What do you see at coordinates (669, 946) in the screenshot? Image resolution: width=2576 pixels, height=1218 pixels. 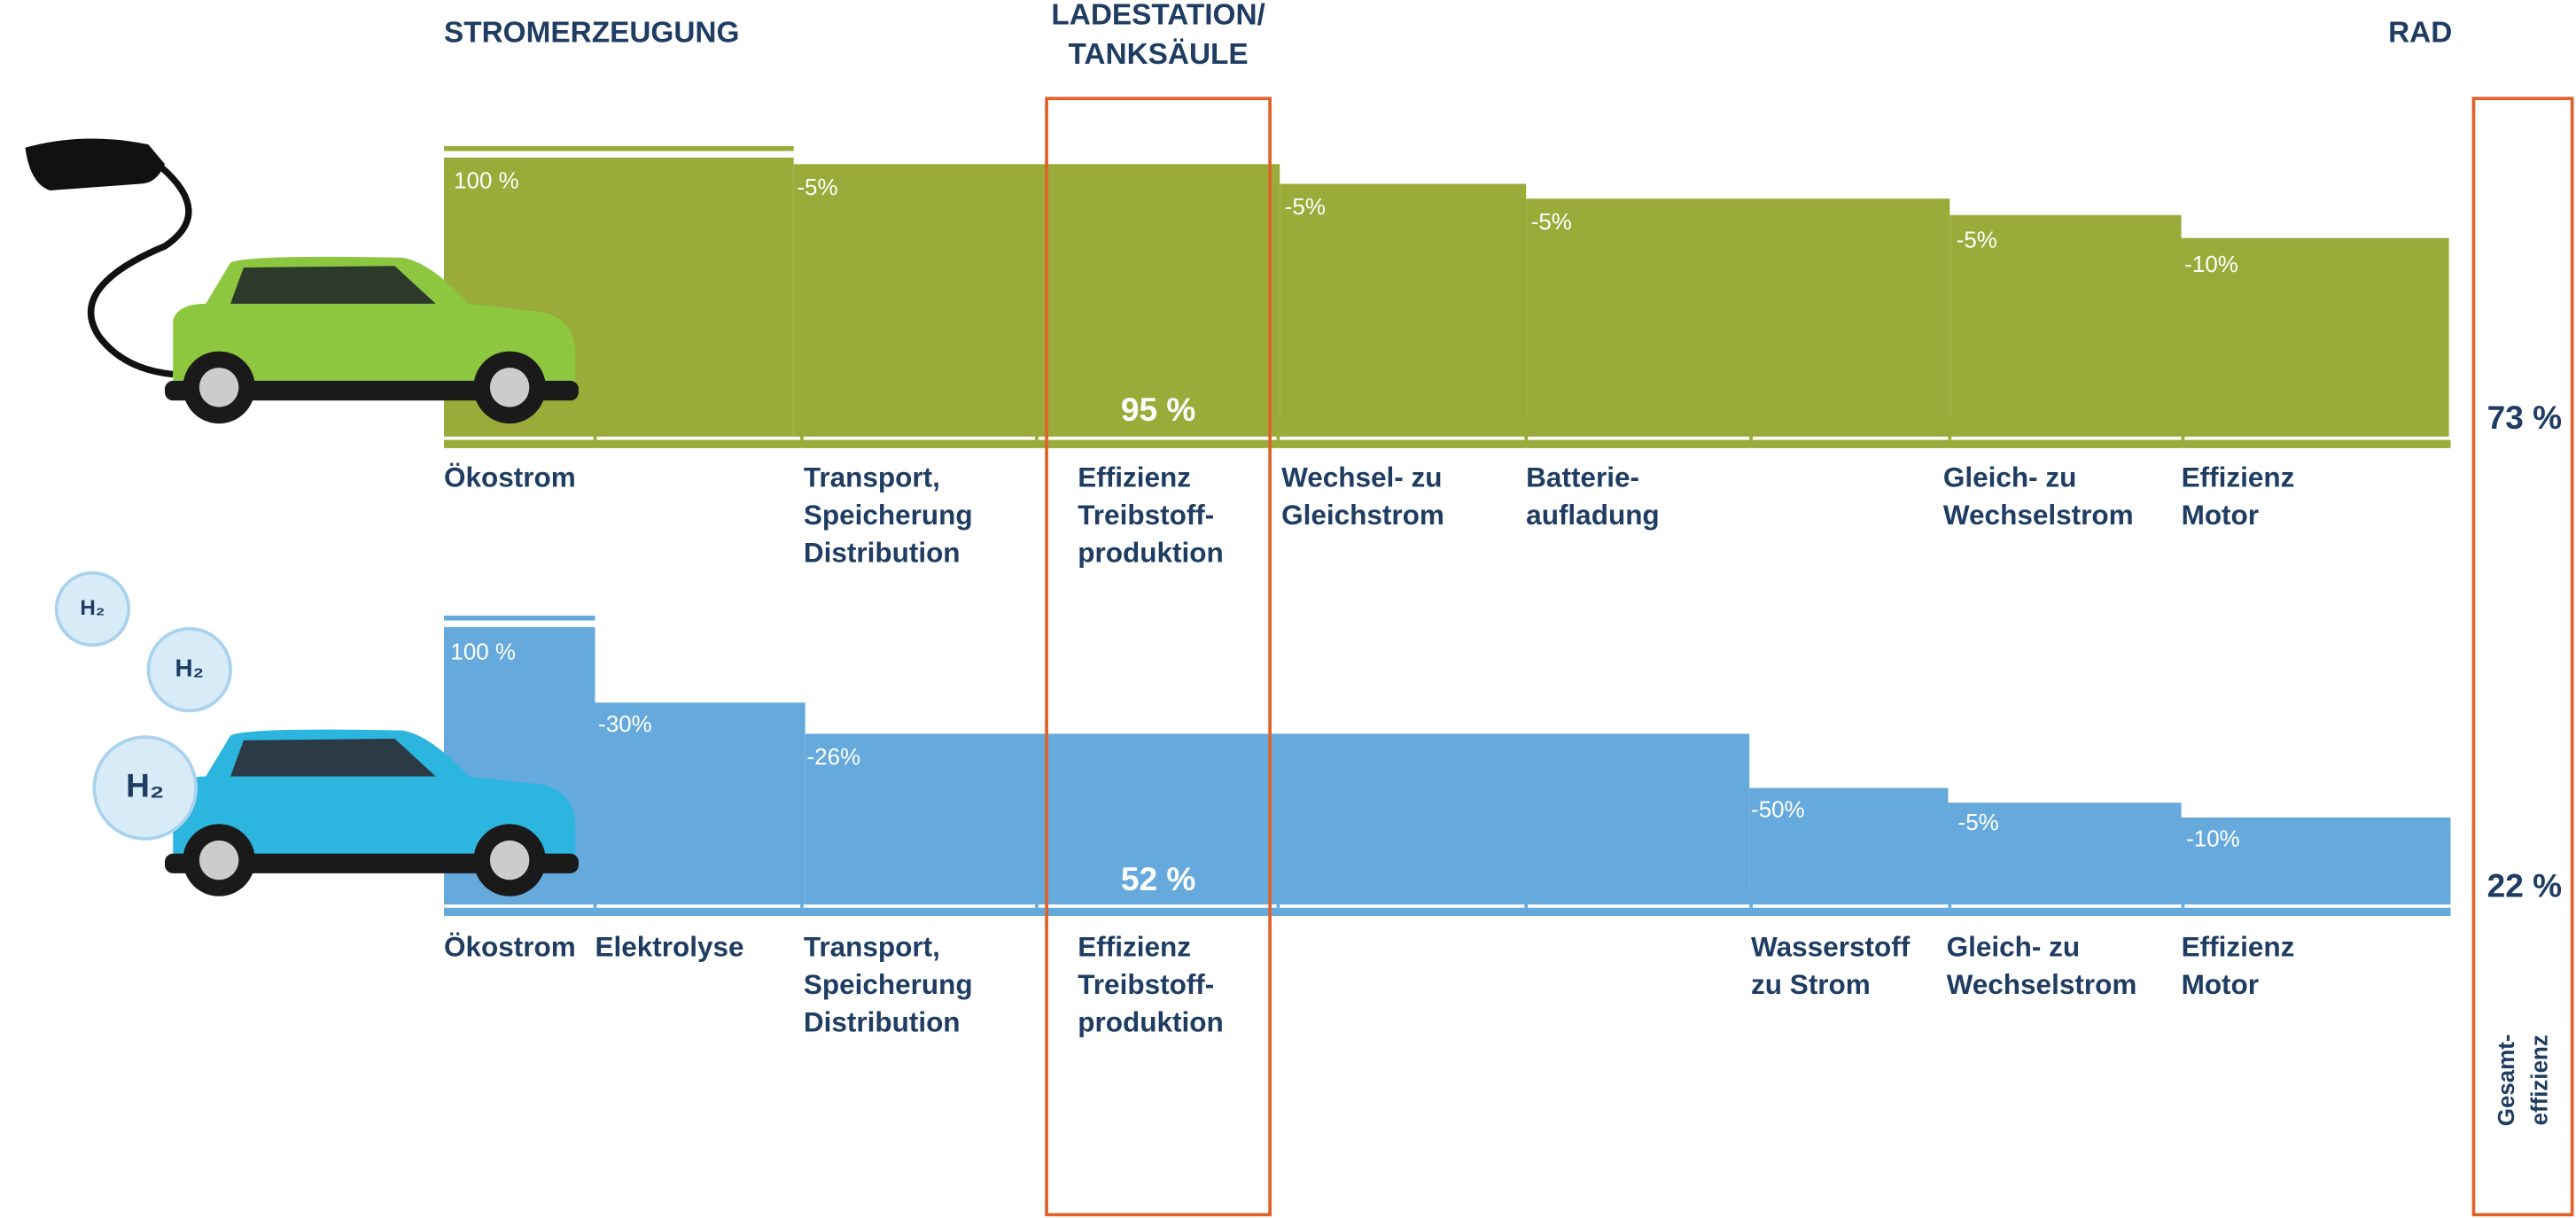 I see `stage-label: Elektrolyse` at bounding box center [669, 946].